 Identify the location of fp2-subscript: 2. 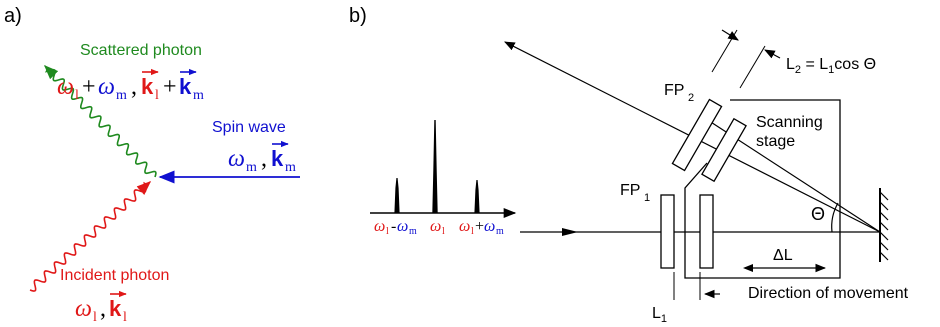
(691, 98).